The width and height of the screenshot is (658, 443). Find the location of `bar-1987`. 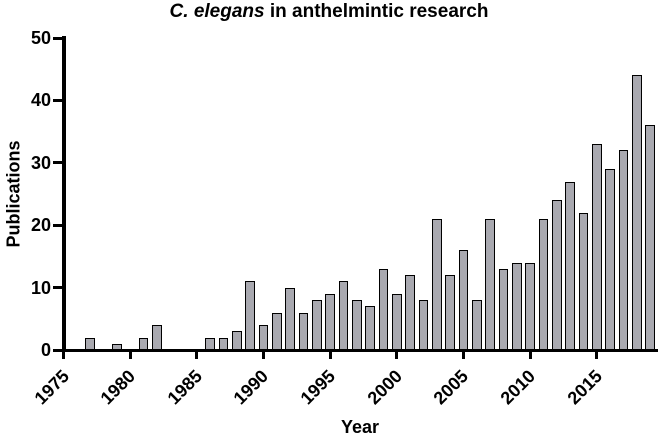

bar-1987 is located at coordinates (223, 343).